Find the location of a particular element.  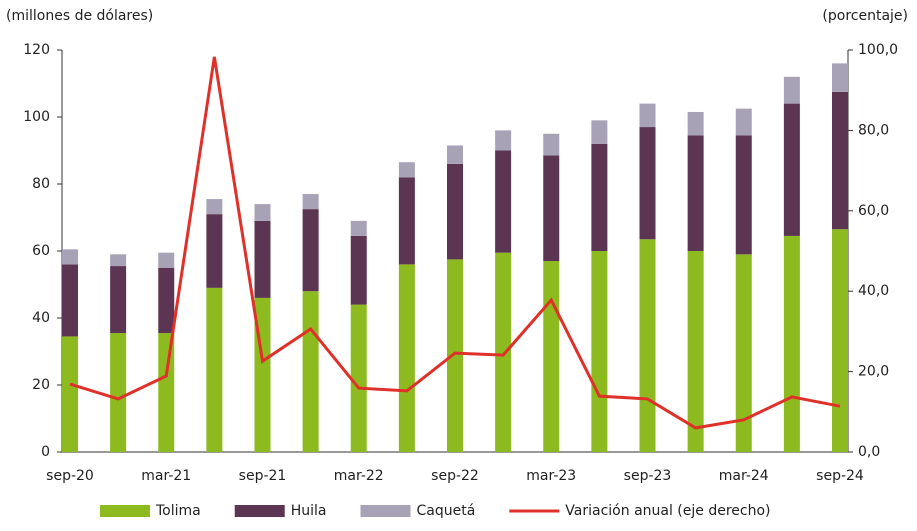

y-tick-label: 100 is located at coordinates (36, 117).